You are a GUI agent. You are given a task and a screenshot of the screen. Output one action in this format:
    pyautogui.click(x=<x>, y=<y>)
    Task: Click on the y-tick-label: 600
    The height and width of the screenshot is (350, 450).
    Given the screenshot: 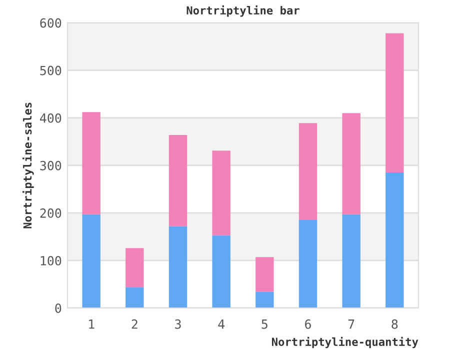 What is the action you would take?
    pyautogui.click(x=51, y=23)
    